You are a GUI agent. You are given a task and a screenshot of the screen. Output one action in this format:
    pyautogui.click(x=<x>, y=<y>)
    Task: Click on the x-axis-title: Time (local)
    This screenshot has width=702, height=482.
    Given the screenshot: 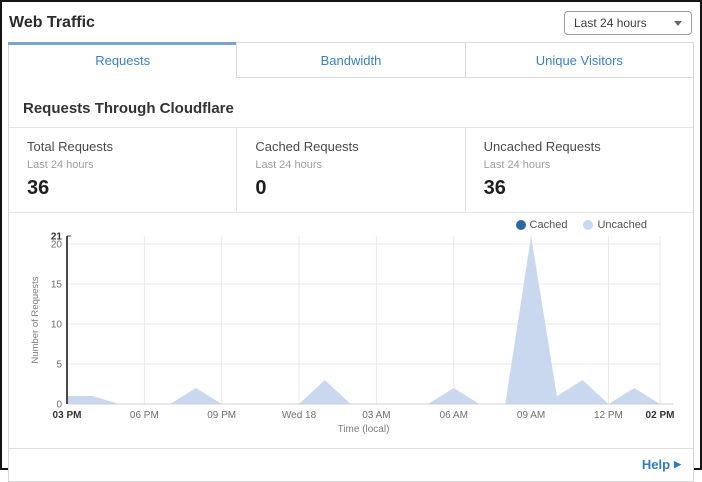 What is the action you would take?
    pyautogui.click(x=364, y=429)
    